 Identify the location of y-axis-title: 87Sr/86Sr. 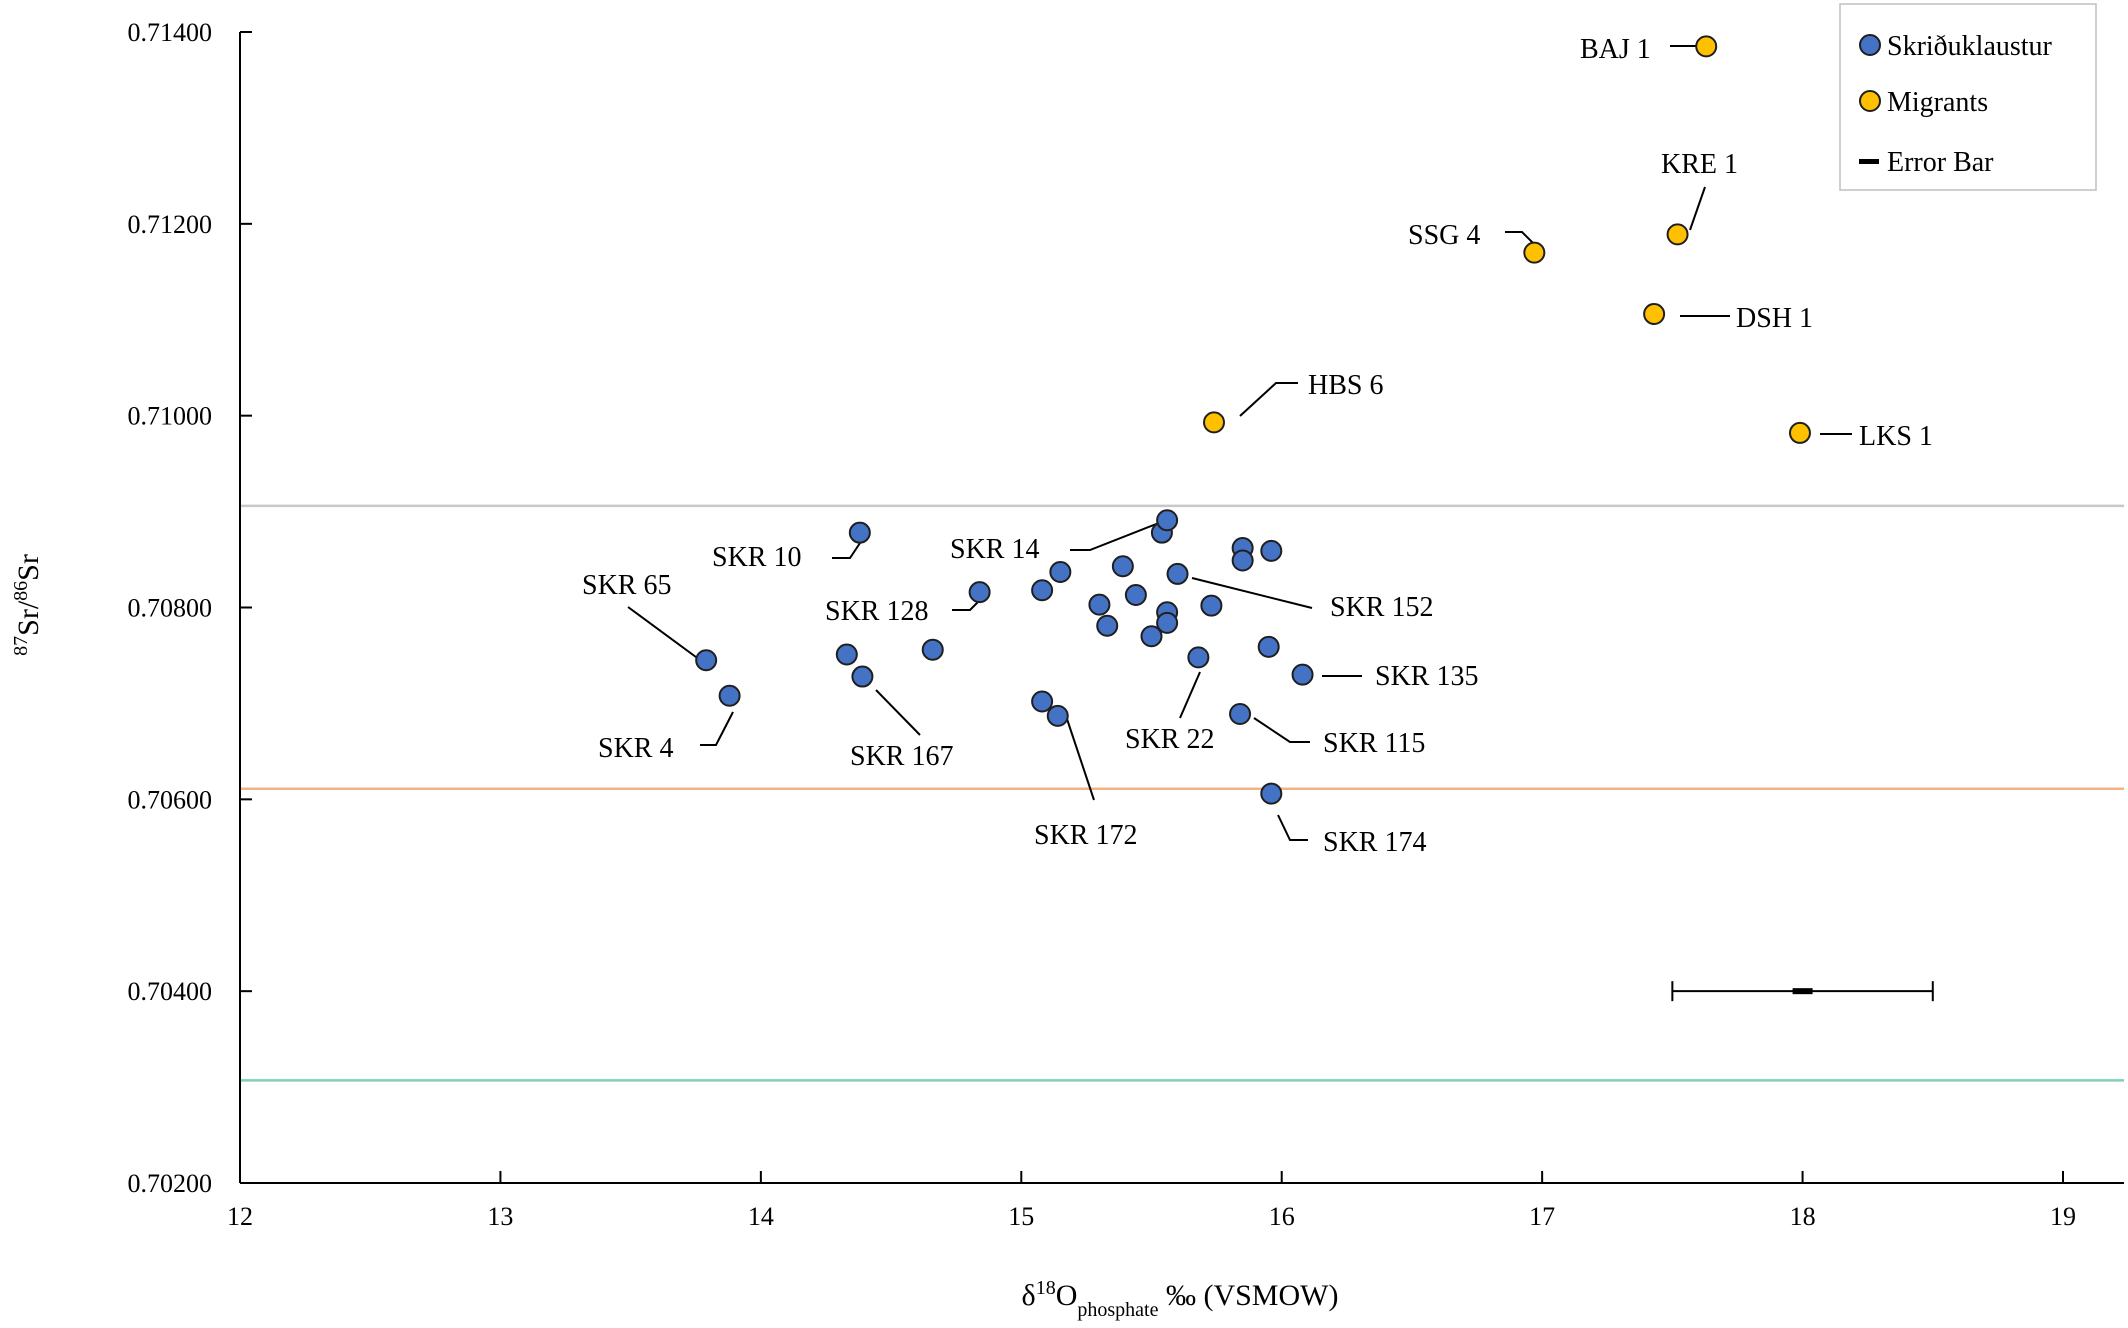
(27, 605).